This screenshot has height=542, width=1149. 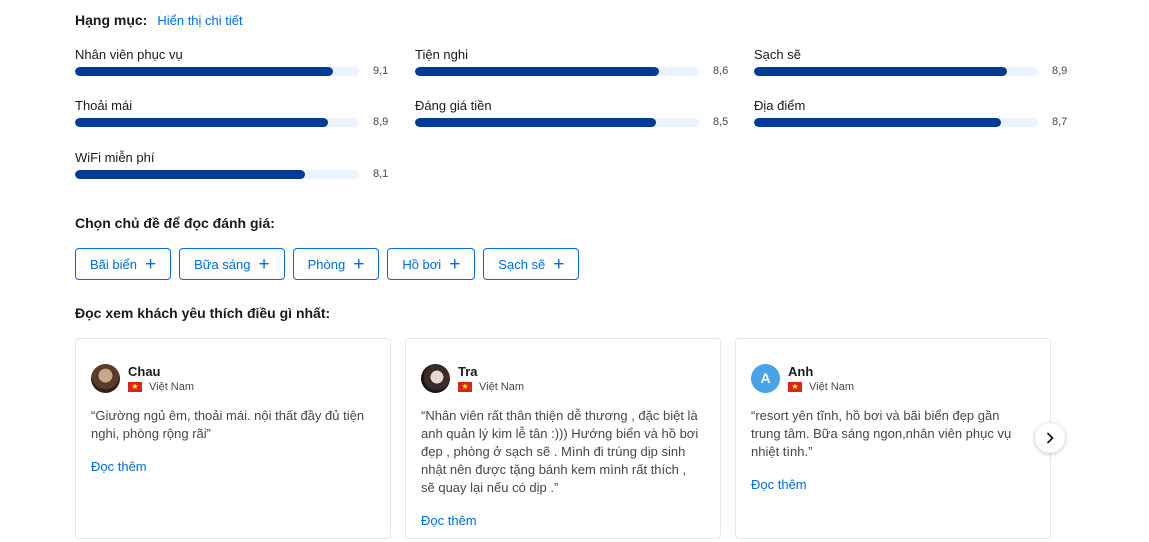 I want to click on reviewer: Tra ★ Việt Nam, so click(x=563, y=378).